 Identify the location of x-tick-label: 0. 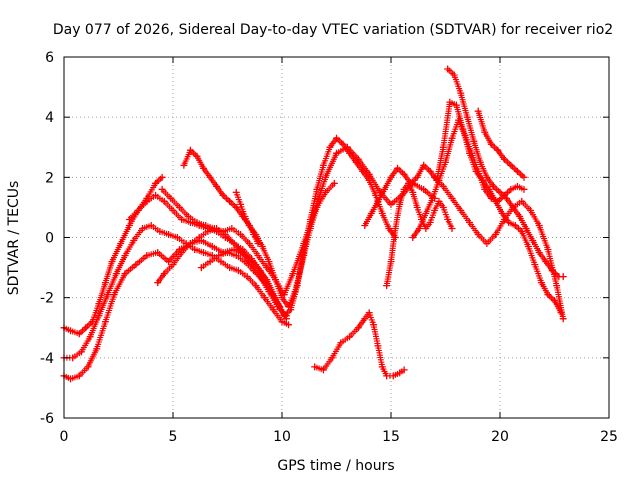
(64, 437).